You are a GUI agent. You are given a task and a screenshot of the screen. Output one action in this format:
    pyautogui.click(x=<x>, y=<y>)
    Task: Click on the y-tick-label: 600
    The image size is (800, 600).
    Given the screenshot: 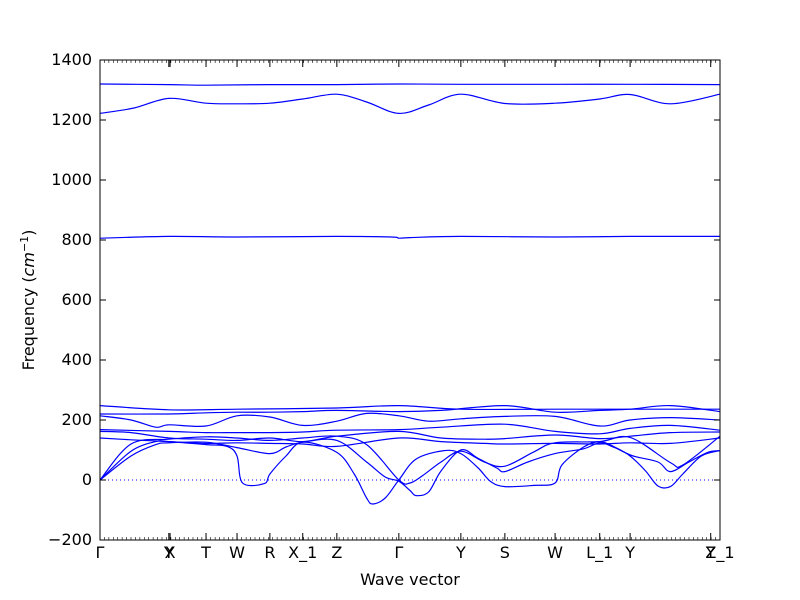 What is the action you would take?
    pyautogui.click(x=76, y=299)
    